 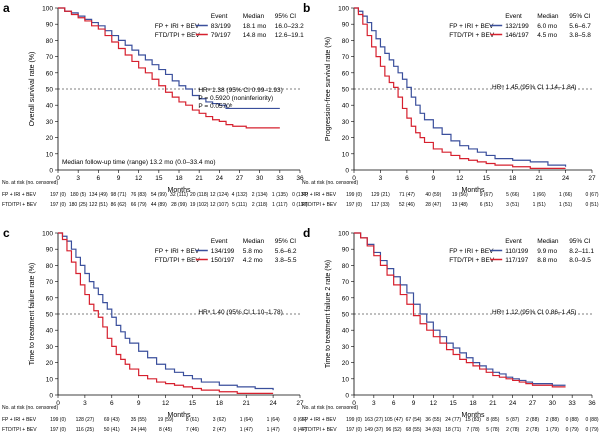 What do you see at coordinates (273, 420) in the screenshot?
I see `risk-table-cell: 1 (64)` at bounding box center [273, 420].